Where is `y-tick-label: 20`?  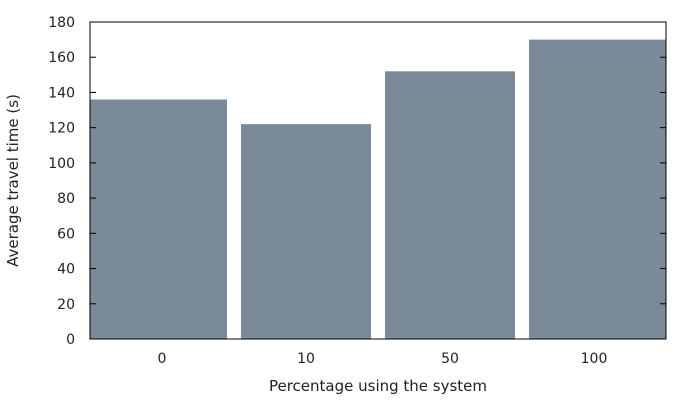
y-tick-label: 20 is located at coordinates (66, 305).